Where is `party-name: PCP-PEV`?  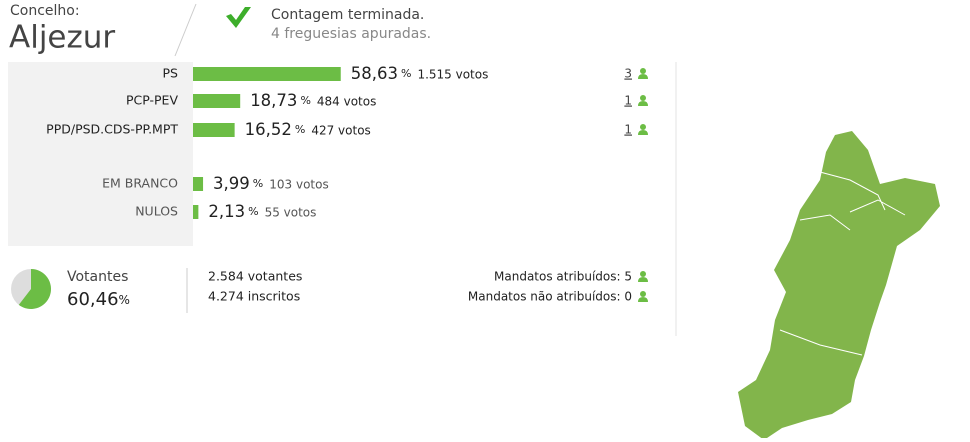 party-name: PCP-PEV is located at coordinates (152, 100).